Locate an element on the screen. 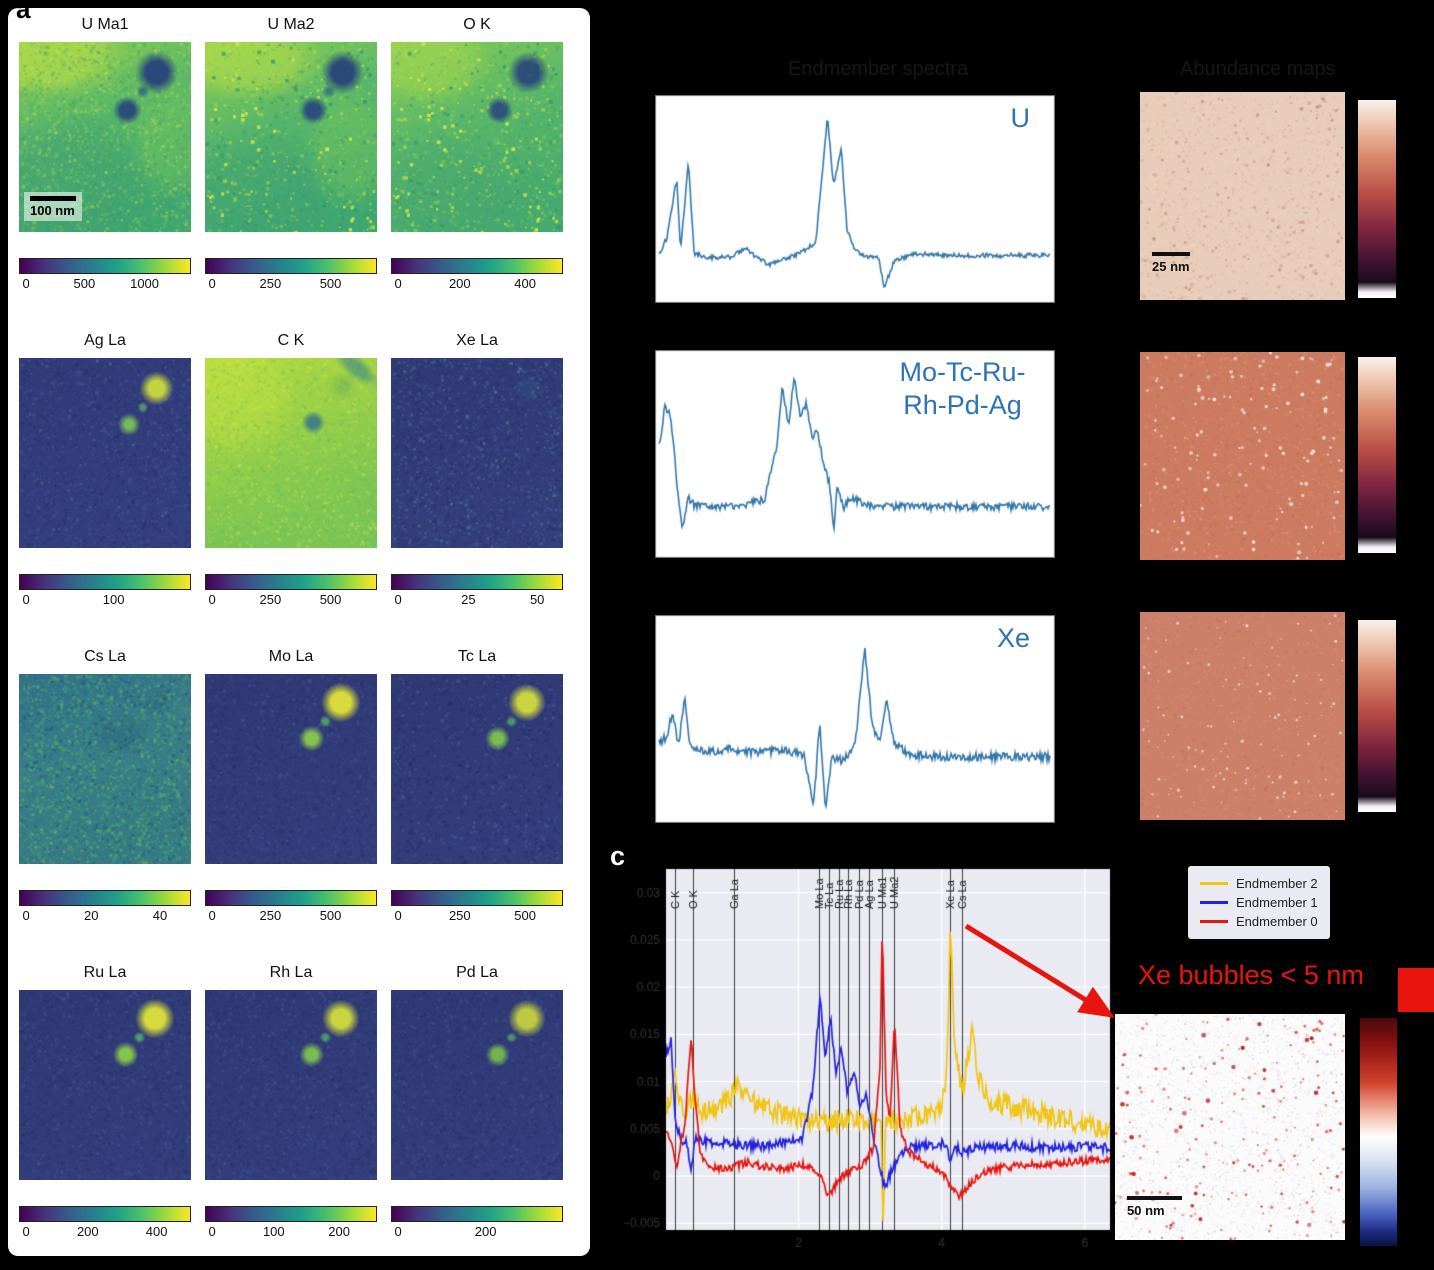 The width and height of the screenshot is (1434, 1270). legend-label: Endmember 2 is located at coordinates (1277, 883).